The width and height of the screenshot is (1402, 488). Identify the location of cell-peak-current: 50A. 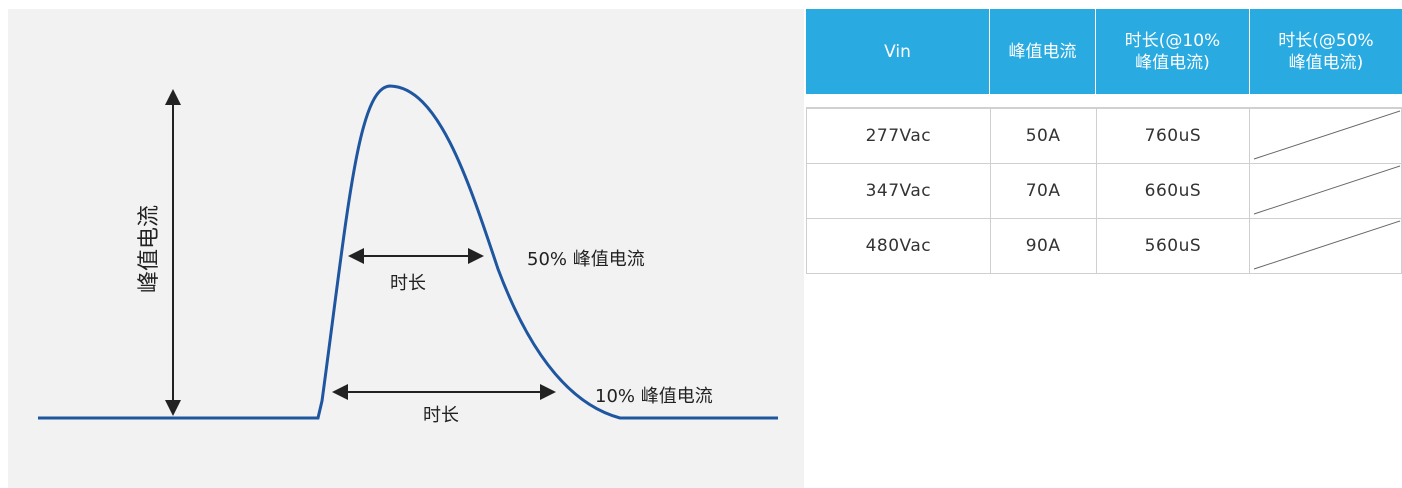
(1044, 136).